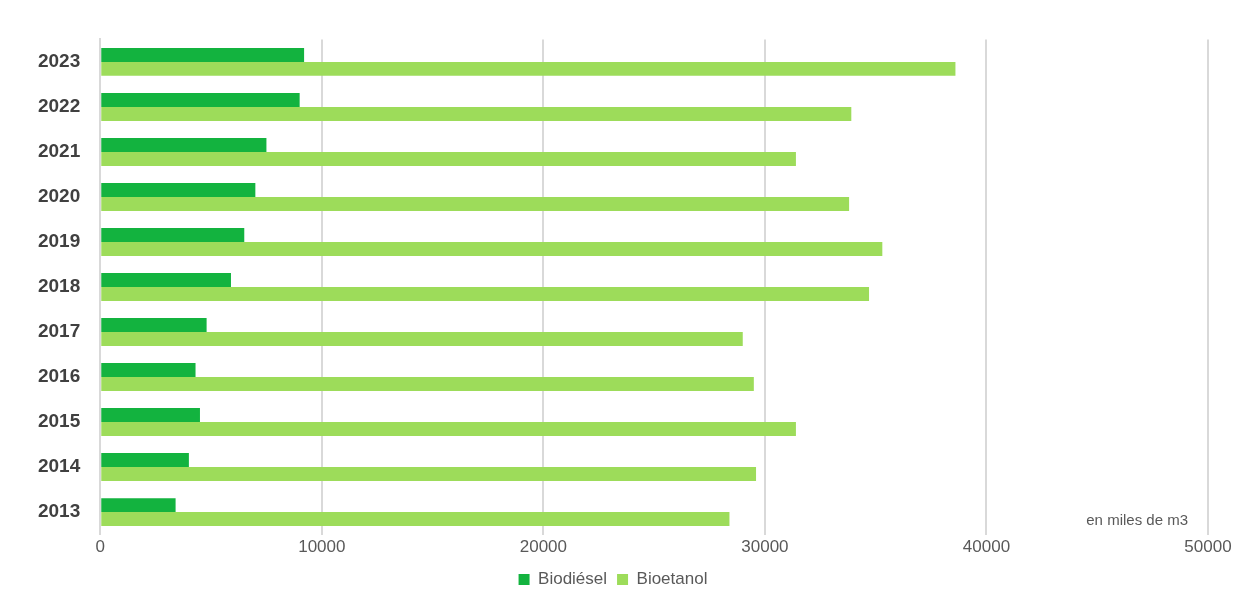  Describe the element at coordinates (59, 511) in the screenshot. I see `y-tick-label: 2013` at that location.